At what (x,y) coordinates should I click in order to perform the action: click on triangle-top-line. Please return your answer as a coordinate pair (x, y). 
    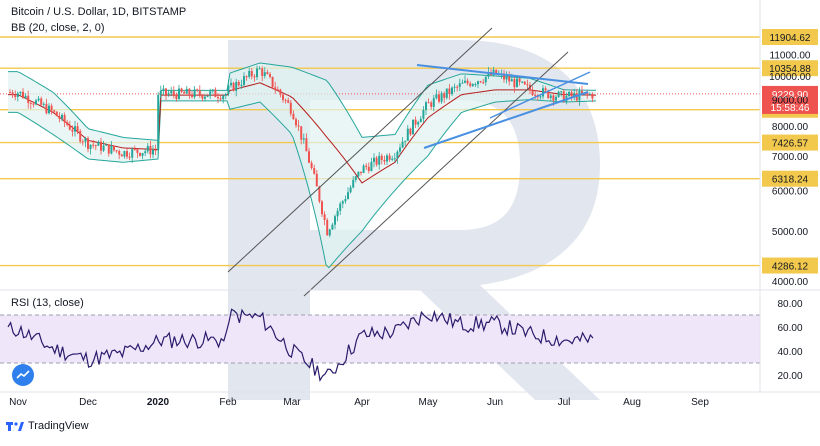
    Looking at the image, I should click on (502, 74).